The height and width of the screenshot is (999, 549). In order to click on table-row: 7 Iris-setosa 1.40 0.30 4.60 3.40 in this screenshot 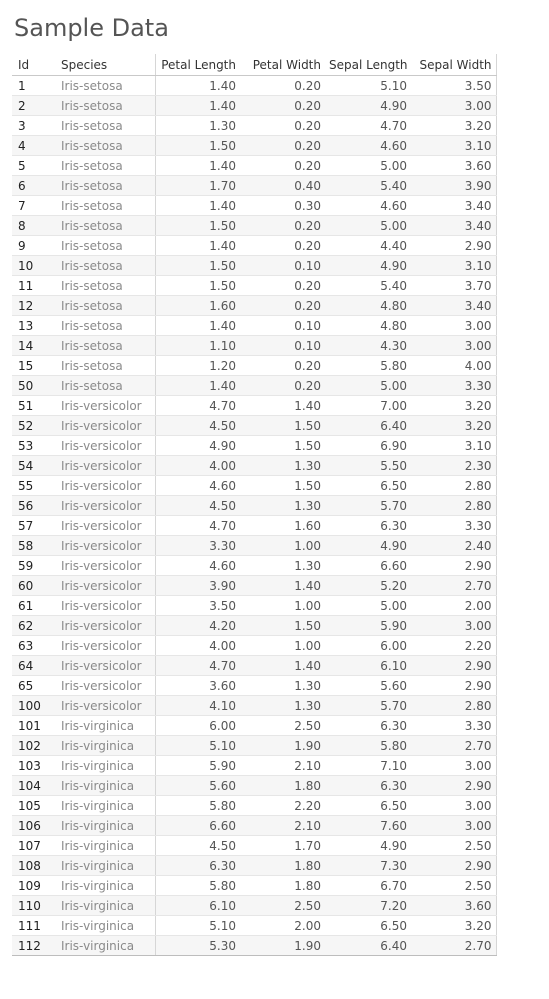, I will do `click(254, 205)`.